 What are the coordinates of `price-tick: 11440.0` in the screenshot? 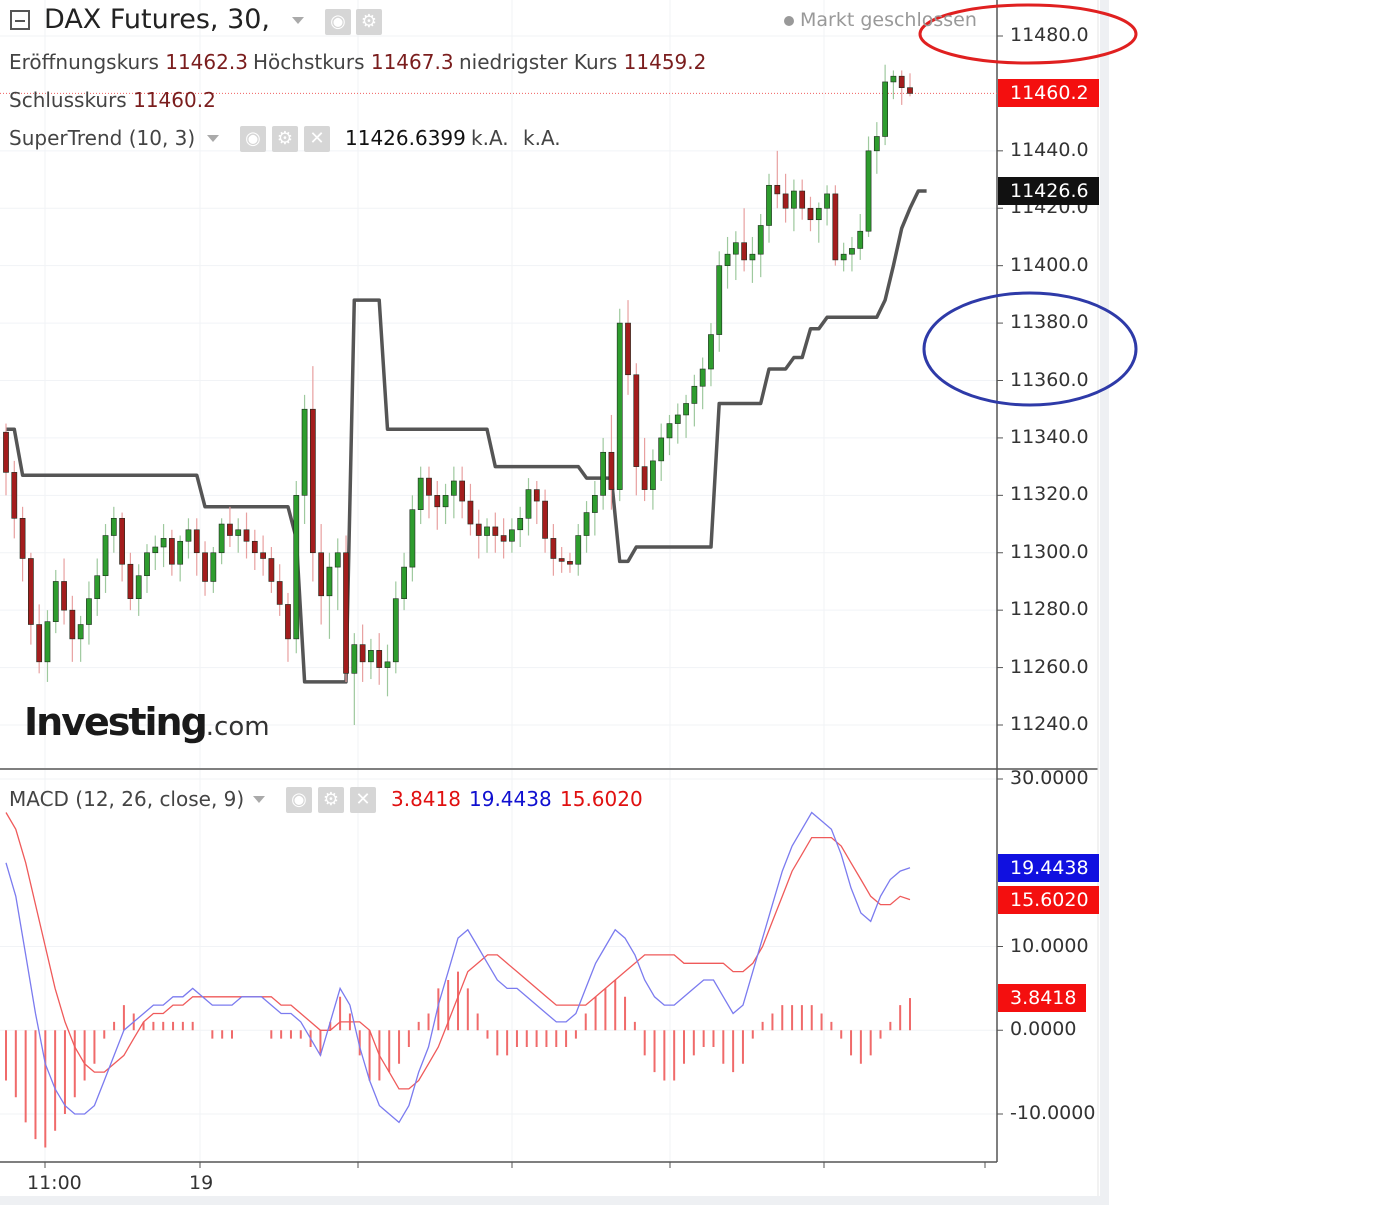 It's located at (1049, 149).